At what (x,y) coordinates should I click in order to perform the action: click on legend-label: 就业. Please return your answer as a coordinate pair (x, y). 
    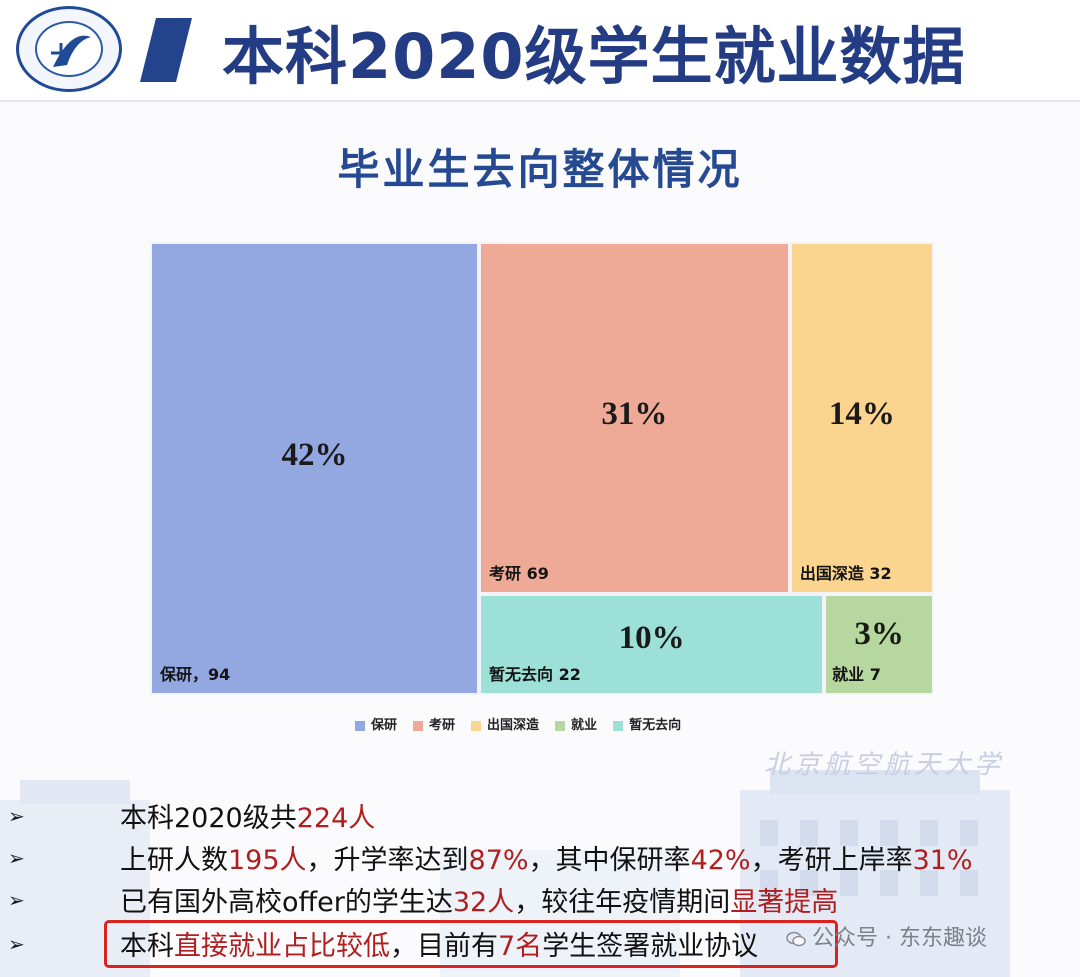
    Looking at the image, I should click on (584, 725).